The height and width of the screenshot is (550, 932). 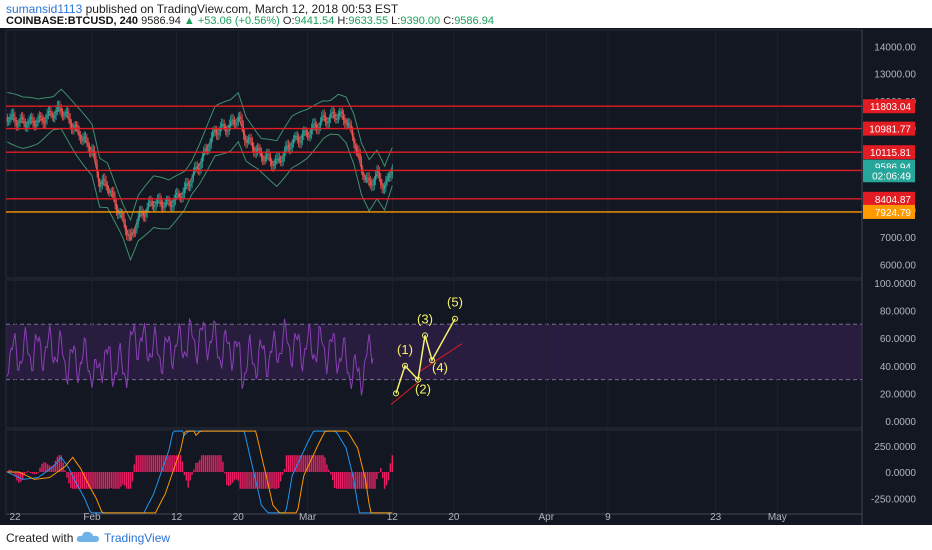 What do you see at coordinates (177, 517) in the screenshot?
I see `x-tick-label: 12` at bounding box center [177, 517].